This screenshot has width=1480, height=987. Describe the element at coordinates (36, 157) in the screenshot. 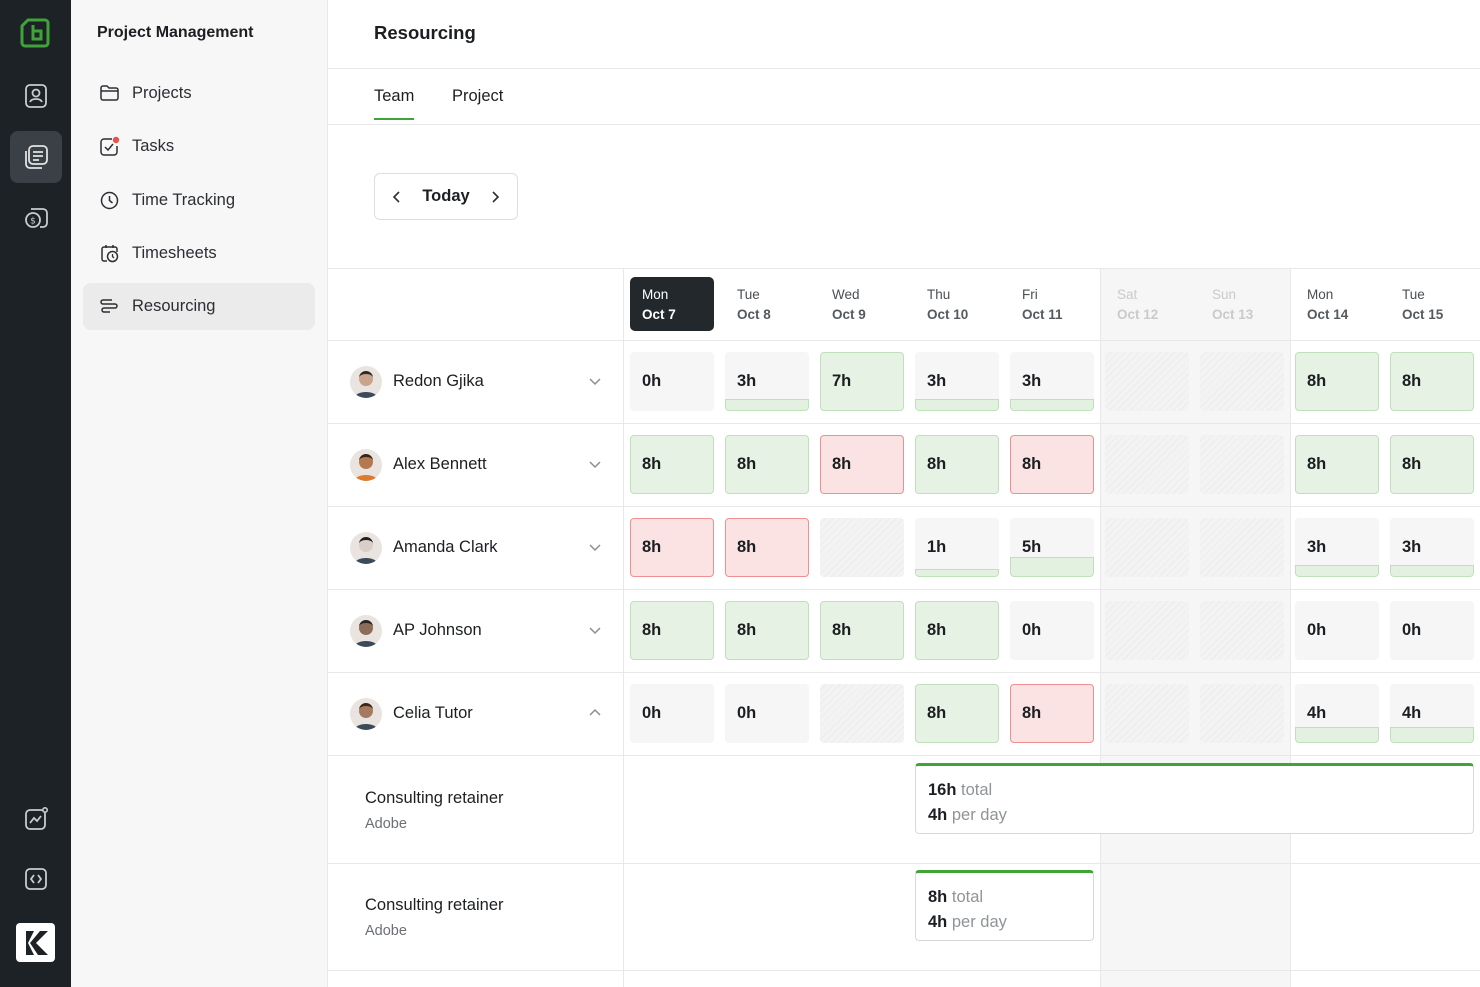

I see `rail-documents-button` at that location.